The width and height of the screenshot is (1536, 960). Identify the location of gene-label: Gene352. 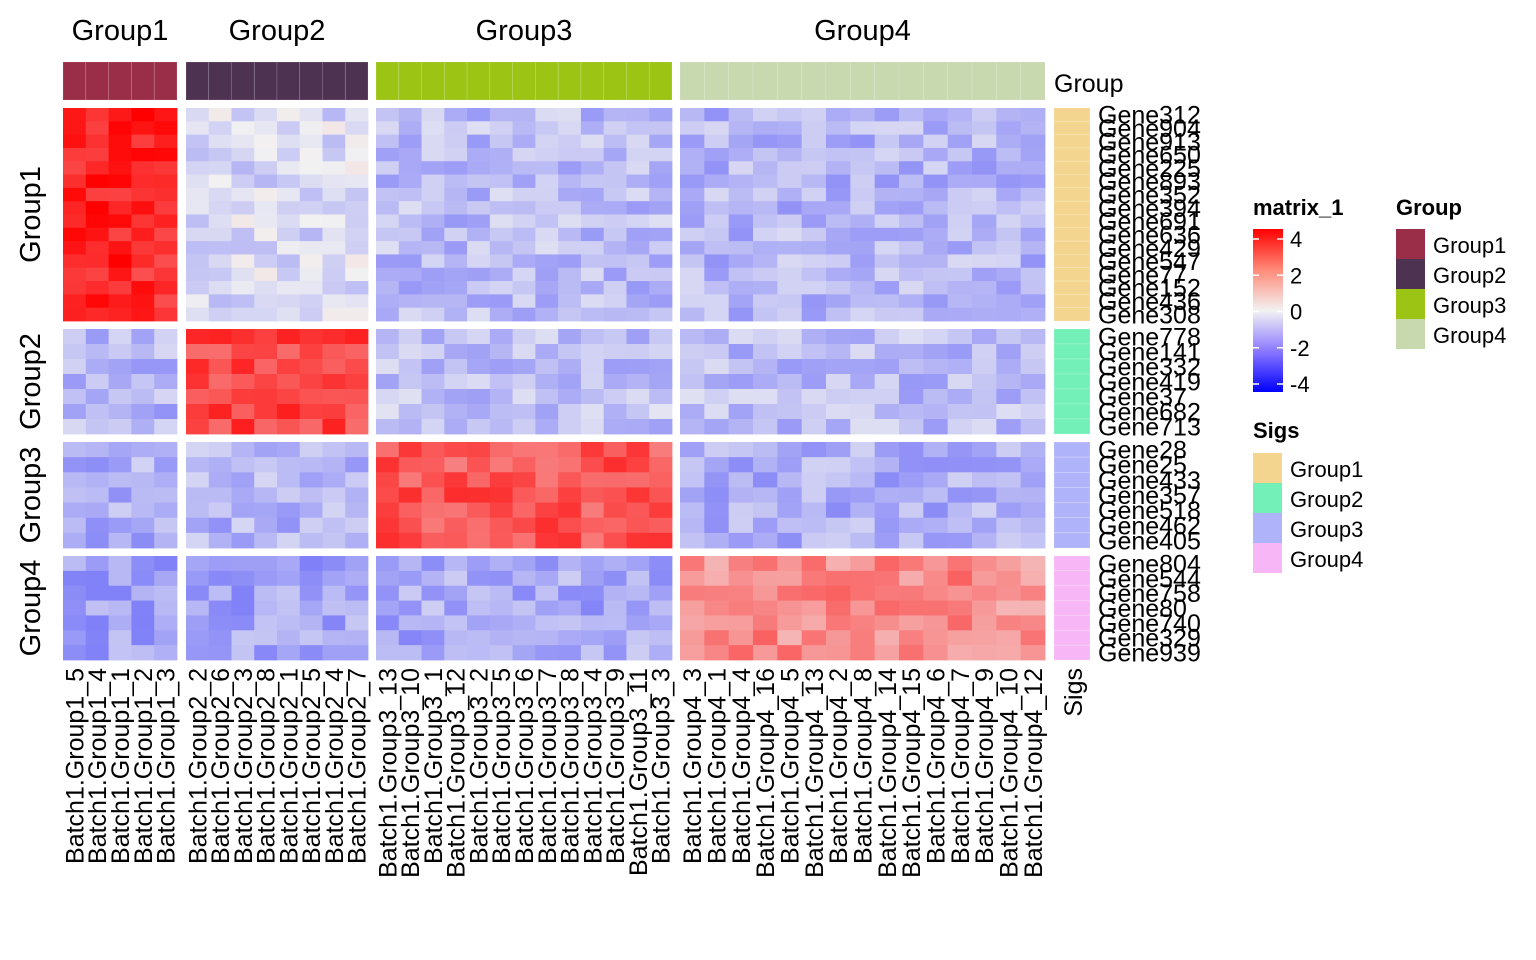
(1149, 196).